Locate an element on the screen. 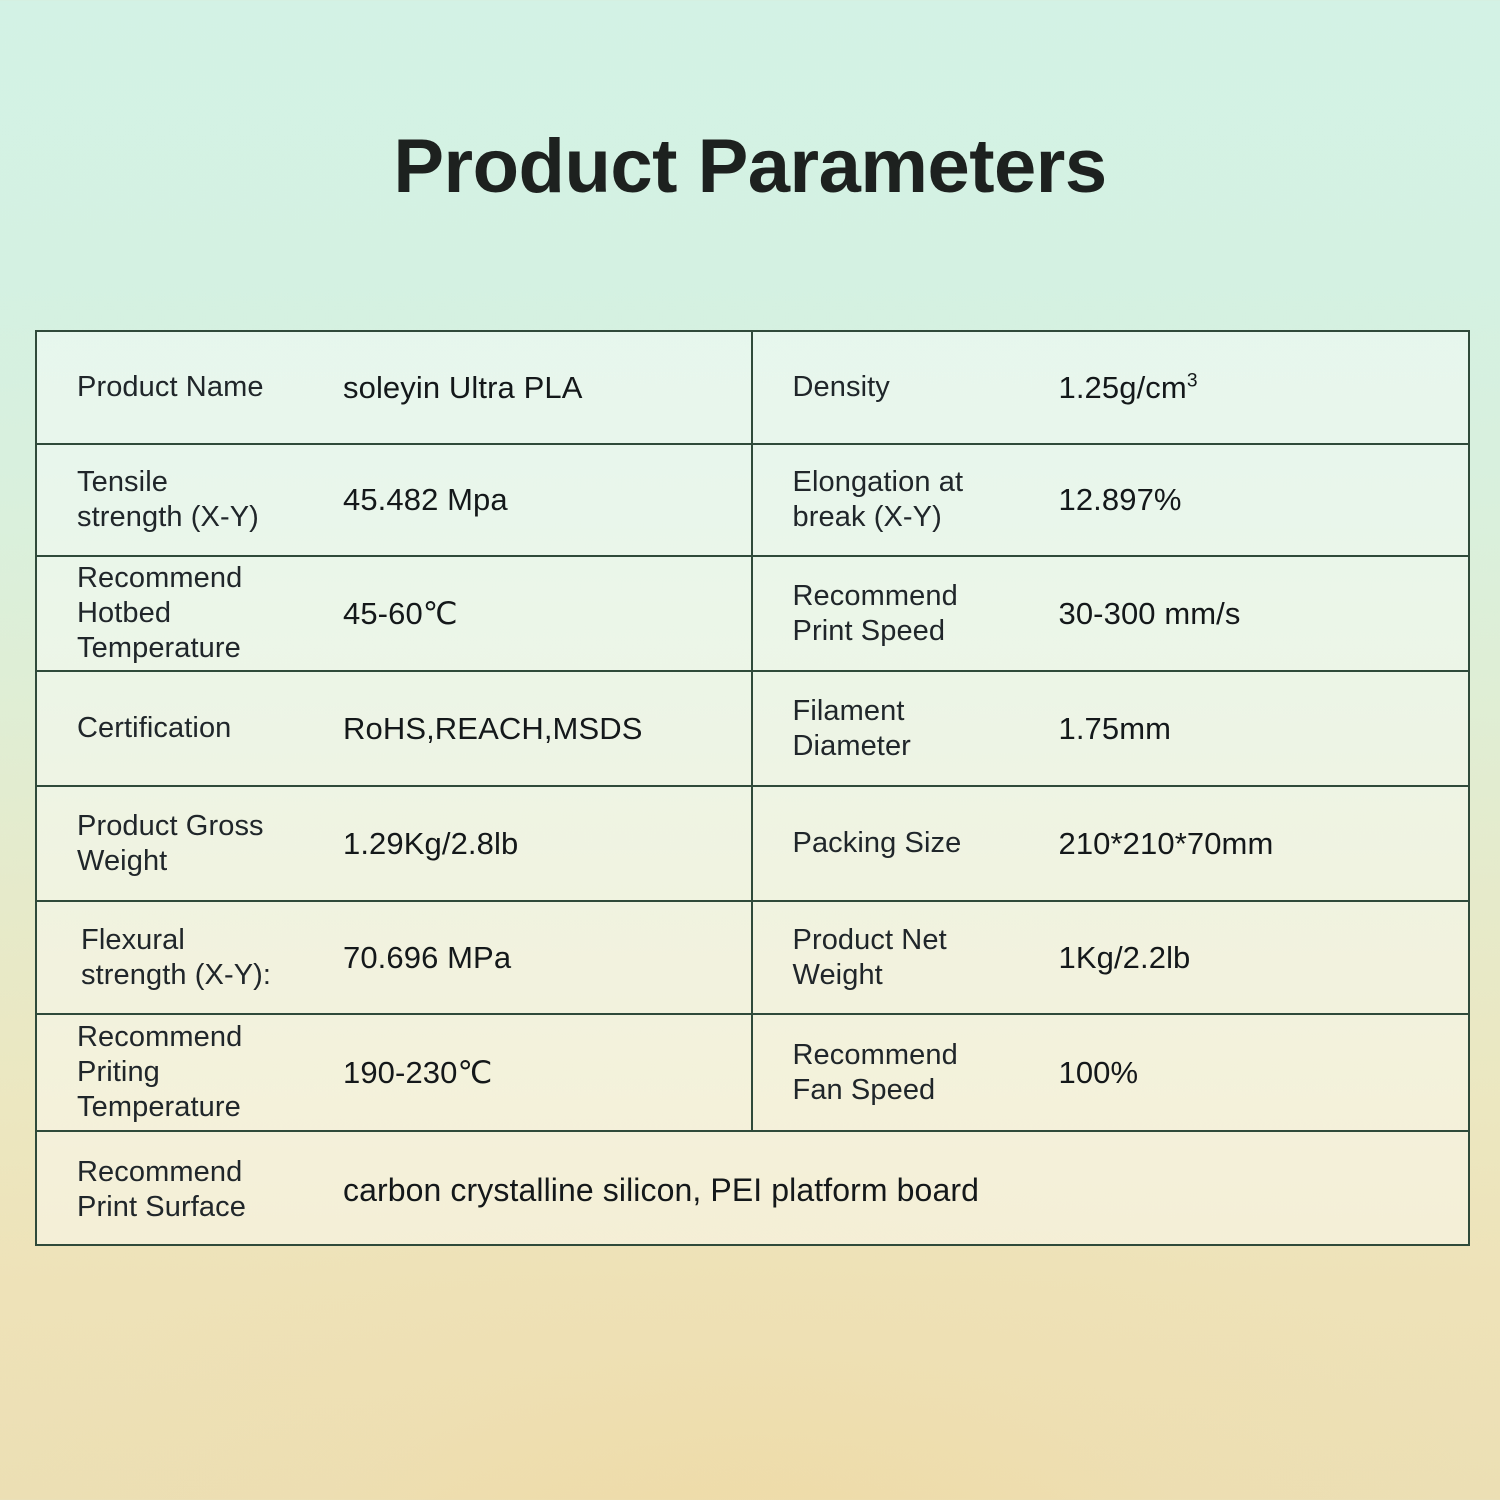 This screenshot has height=1500, width=1500. table-cell-pair-right: Elongation at break (X-Y) 12.897% is located at coordinates (1111, 500).